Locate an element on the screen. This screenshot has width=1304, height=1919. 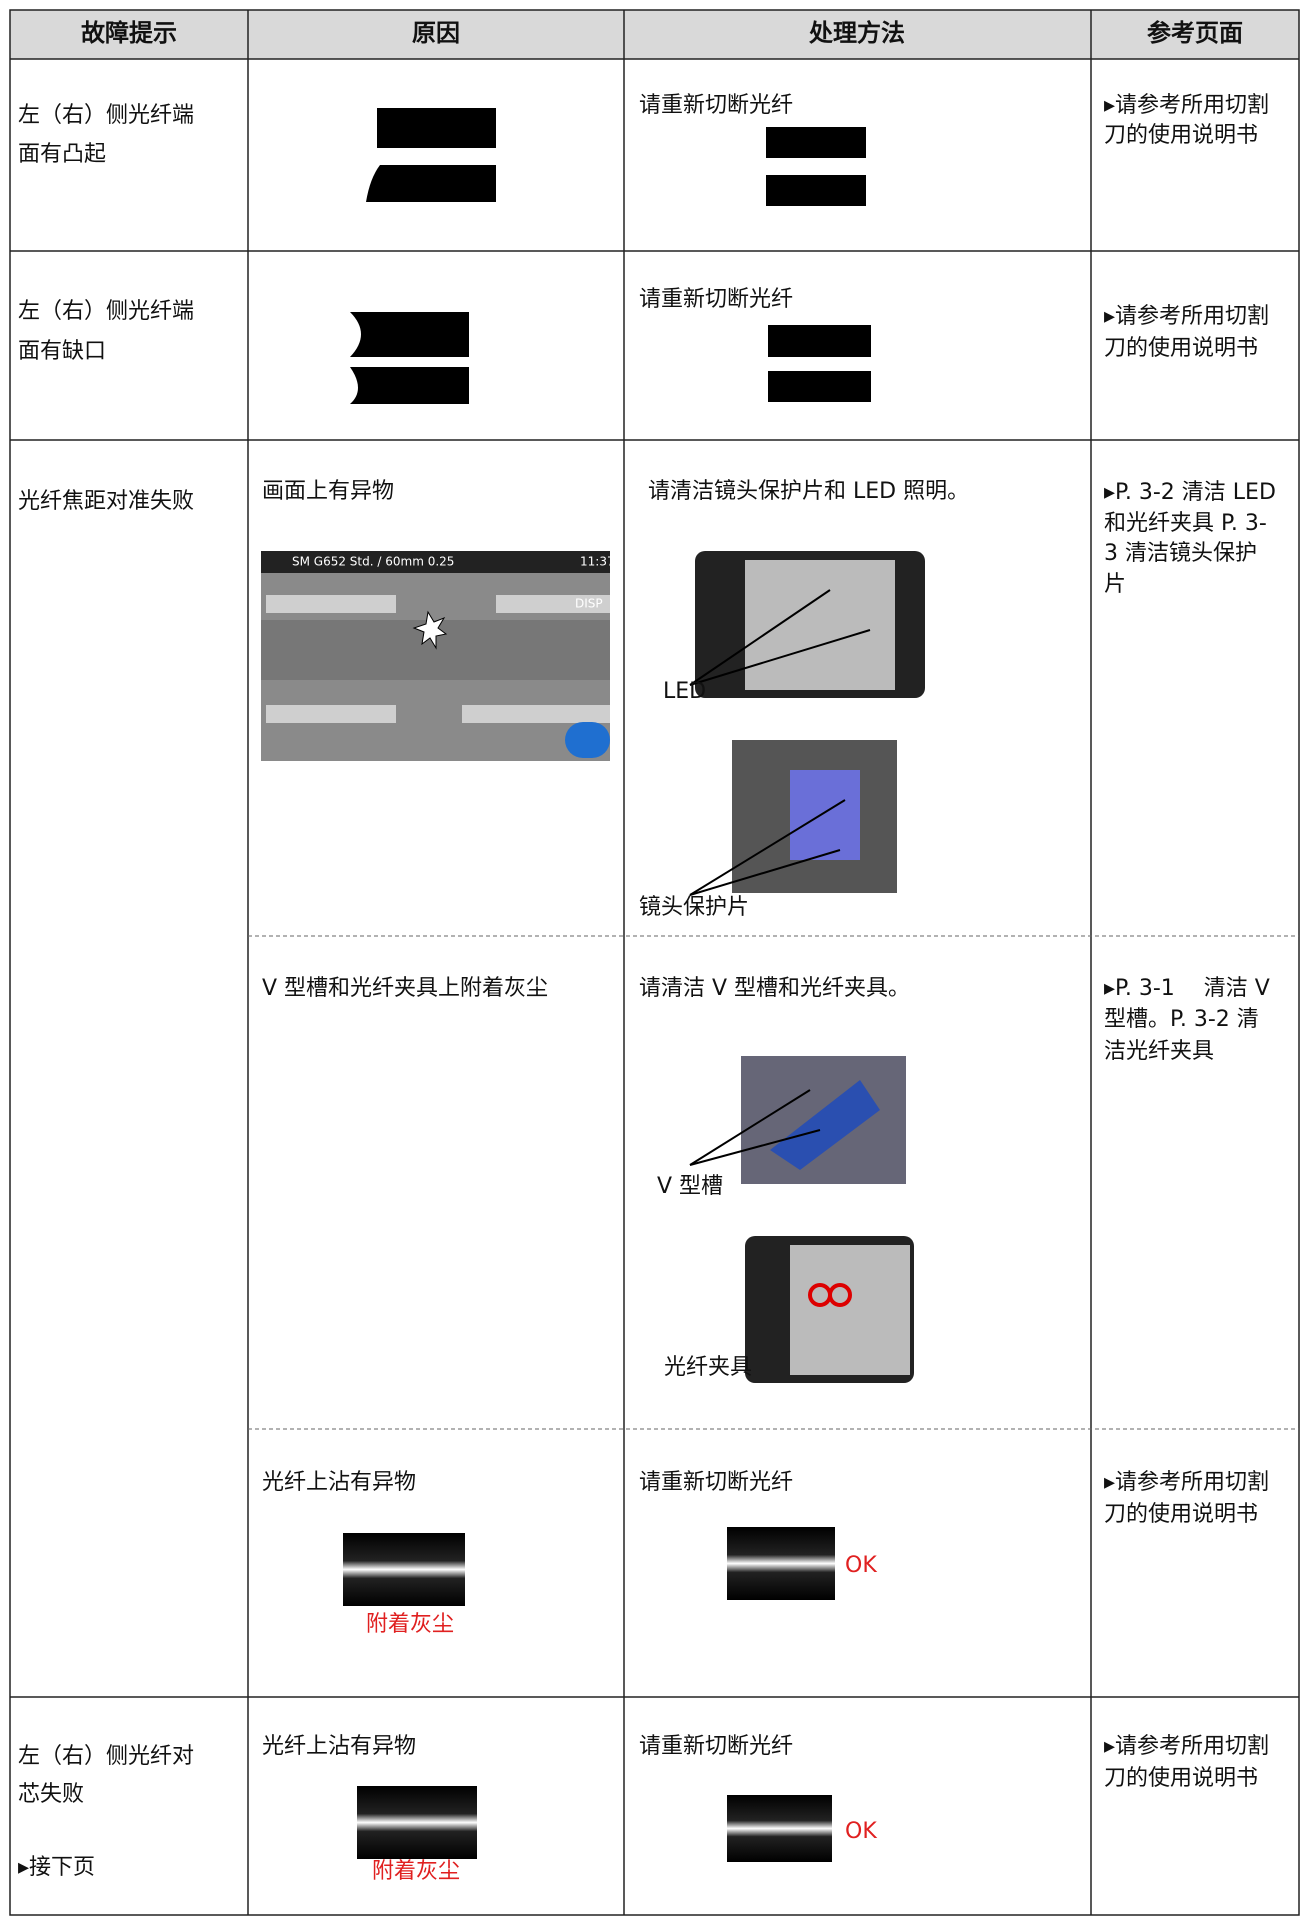
header-bg is located at coordinates (654, 34).